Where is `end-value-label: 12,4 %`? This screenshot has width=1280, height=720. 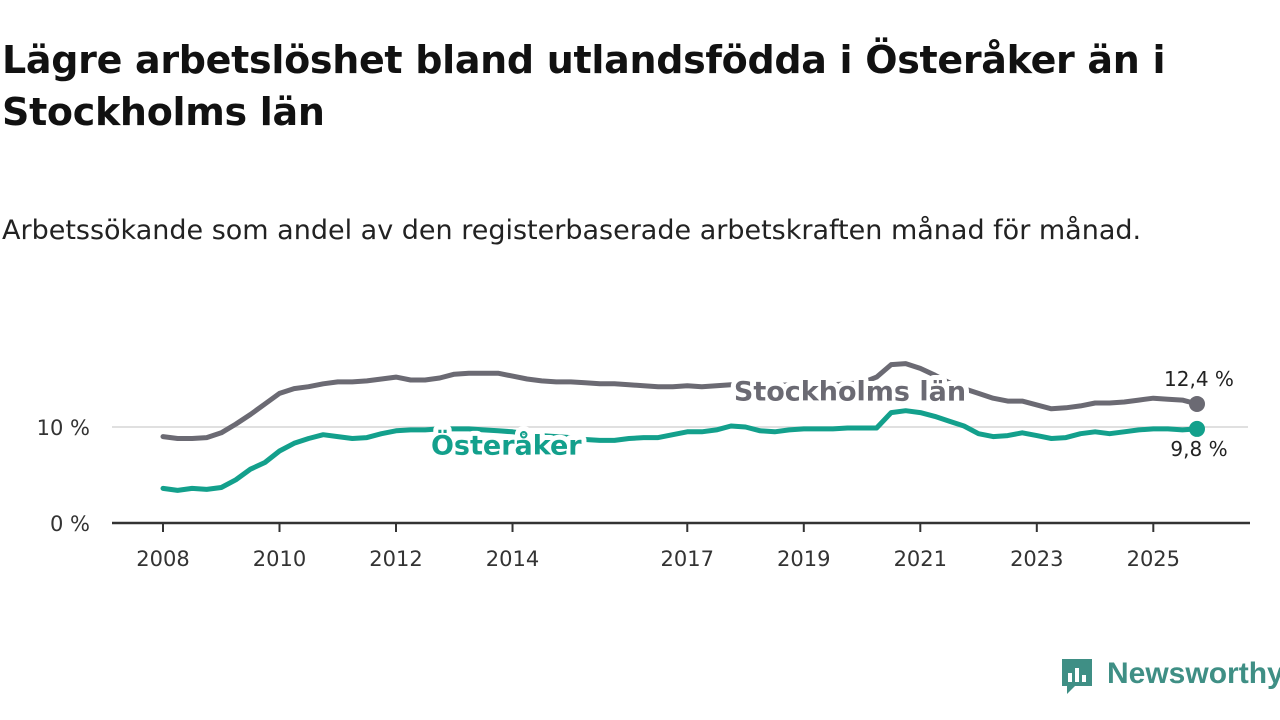
end-value-label: 12,4 % is located at coordinates (1199, 379).